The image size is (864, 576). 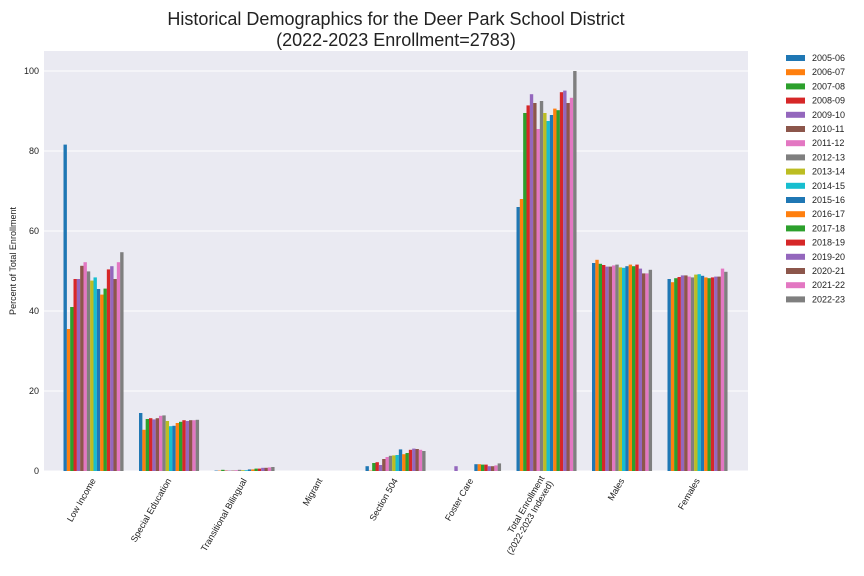 I want to click on y-tick-labels: 0 20 40 60 80 100, so click(x=31, y=271).